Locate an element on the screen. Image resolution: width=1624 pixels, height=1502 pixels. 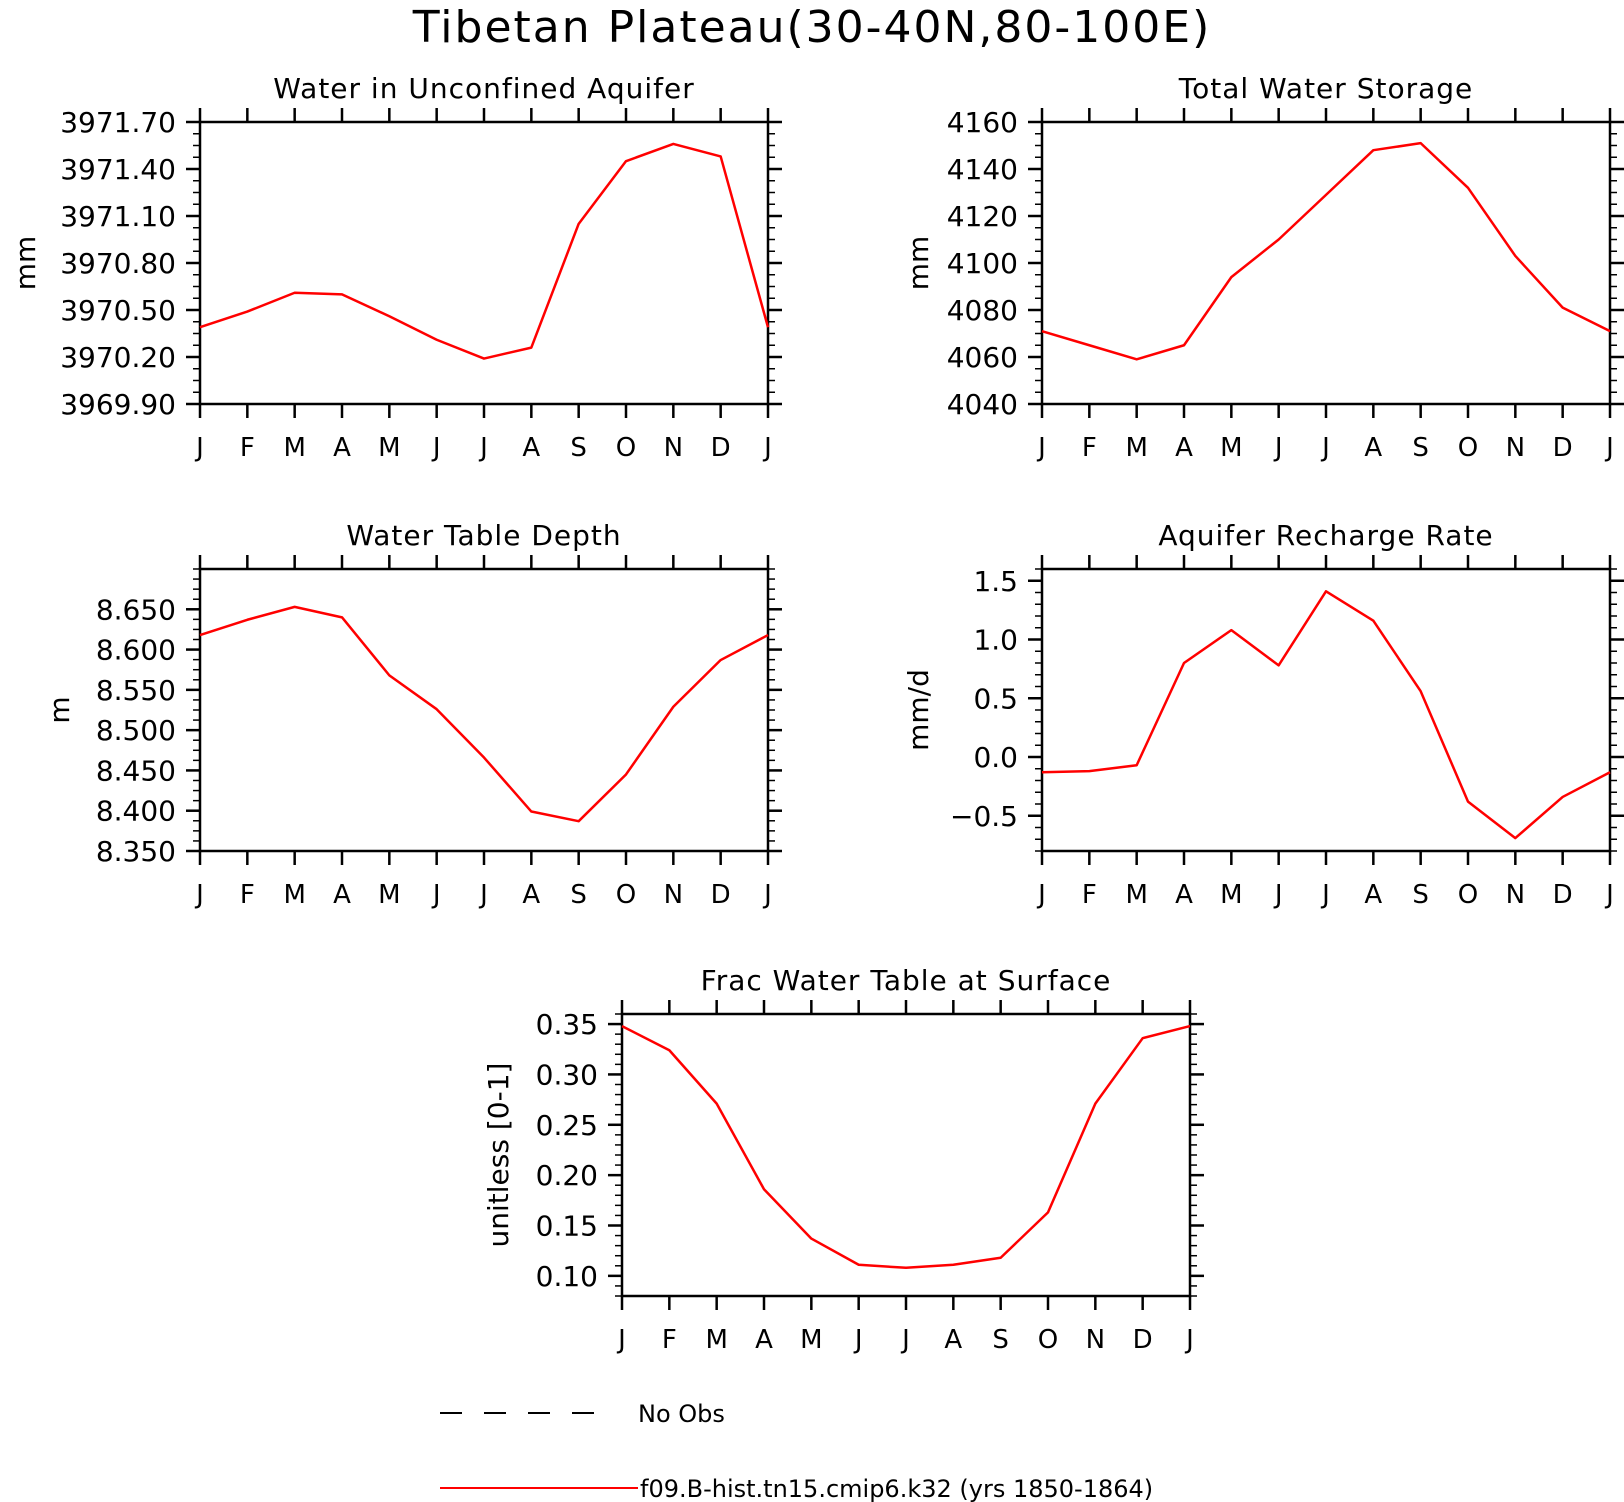
y-tick-label: 0.35 is located at coordinates (567, 1024).